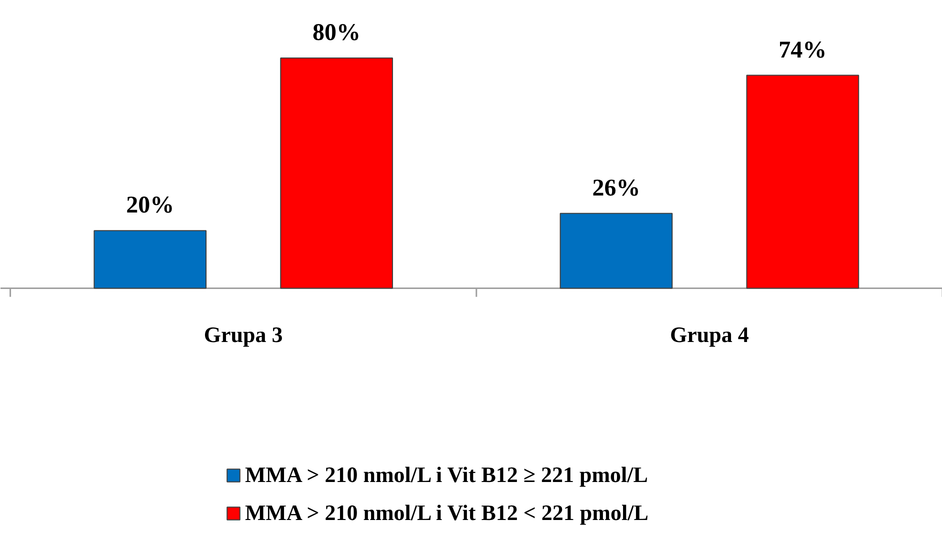 The image size is (942, 536). Describe the element at coordinates (243, 335) in the screenshot. I see `x-tick-label: Grupa 3` at that location.